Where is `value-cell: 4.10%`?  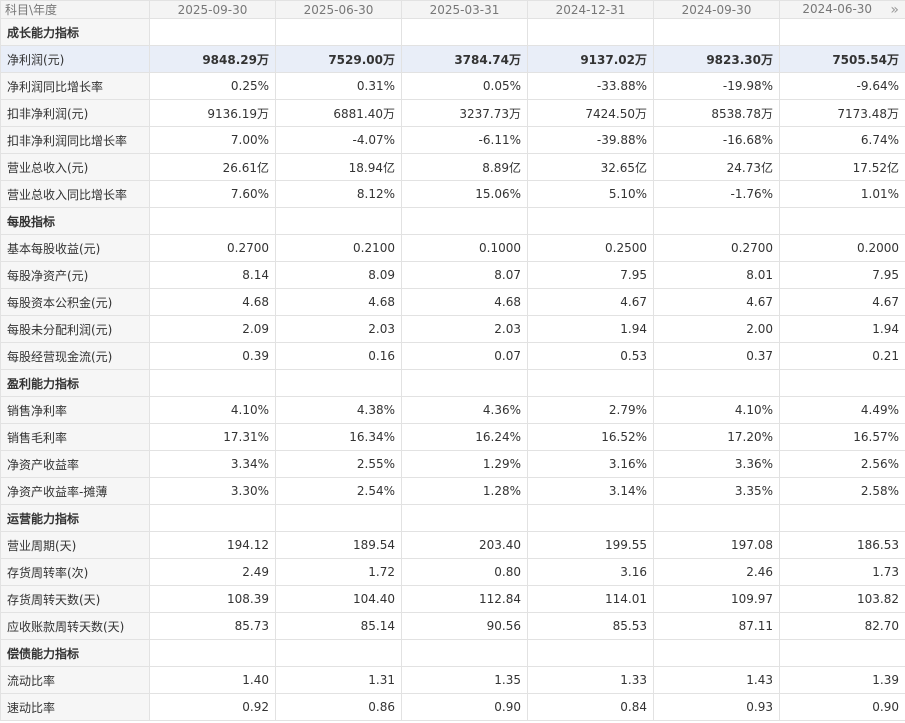
value-cell: 4.10% is located at coordinates (716, 410).